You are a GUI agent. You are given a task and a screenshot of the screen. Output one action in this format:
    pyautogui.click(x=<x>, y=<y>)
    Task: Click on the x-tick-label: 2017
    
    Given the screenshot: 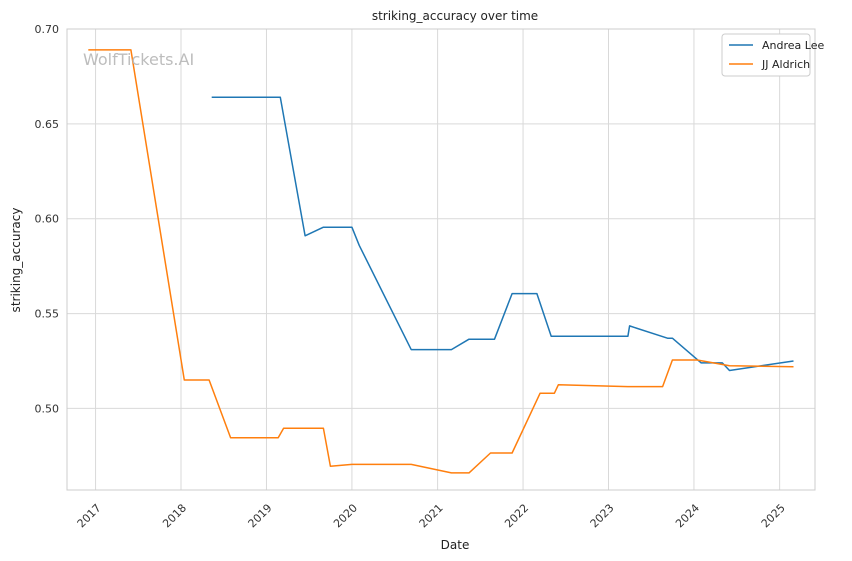 What is the action you would take?
    pyautogui.click(x=89, y=515)
    